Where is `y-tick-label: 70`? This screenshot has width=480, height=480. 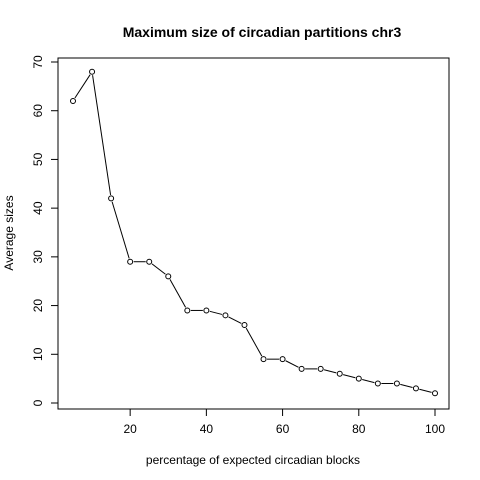
y-tick-label: 70 is located at coordinates (38, 62).